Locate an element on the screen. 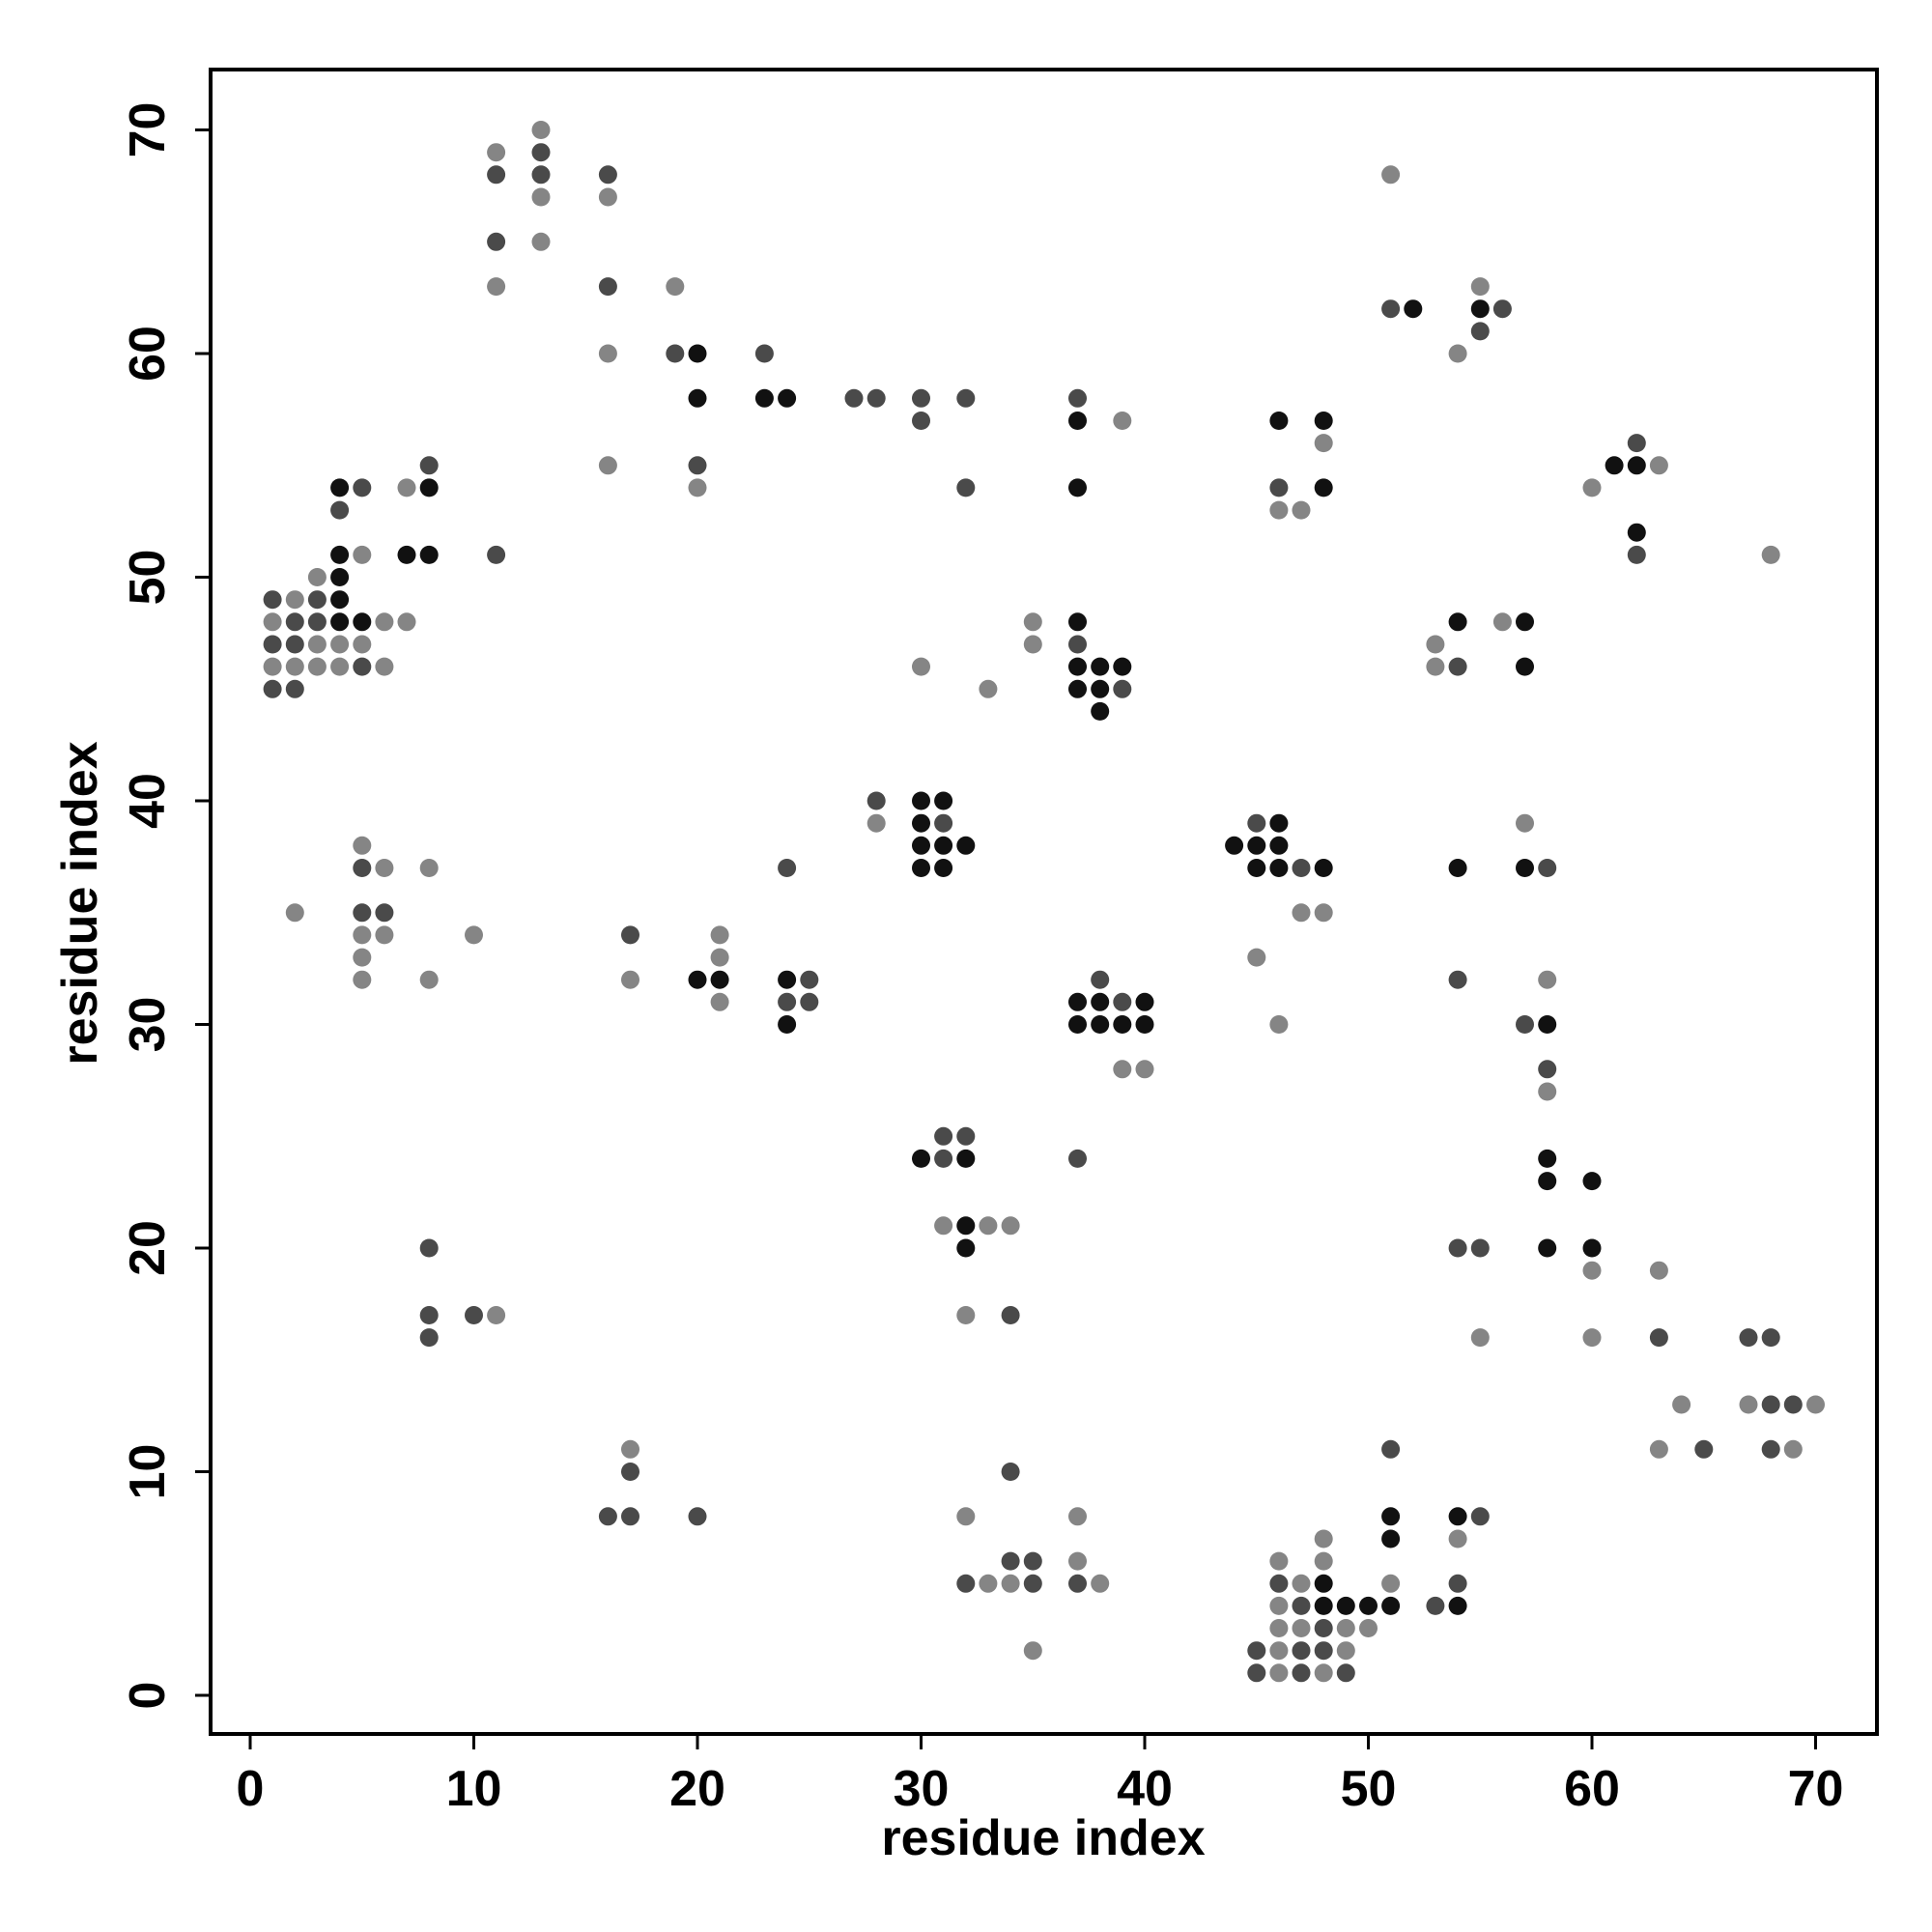 The image size is (1932, 1932). x-tick-label: 50 is located at coordinates (1369, 1789).